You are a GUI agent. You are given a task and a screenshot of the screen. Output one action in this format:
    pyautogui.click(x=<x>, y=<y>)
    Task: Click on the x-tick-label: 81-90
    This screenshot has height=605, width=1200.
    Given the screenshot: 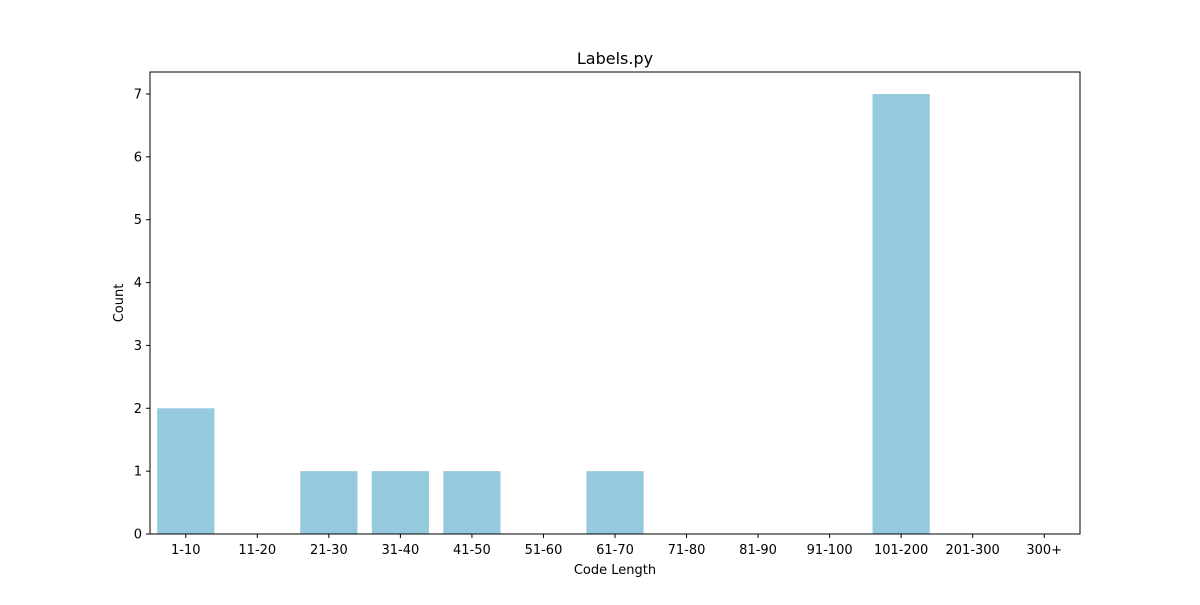 What is the action you would take?
    pyautogui.click(x=758, y=550)
    